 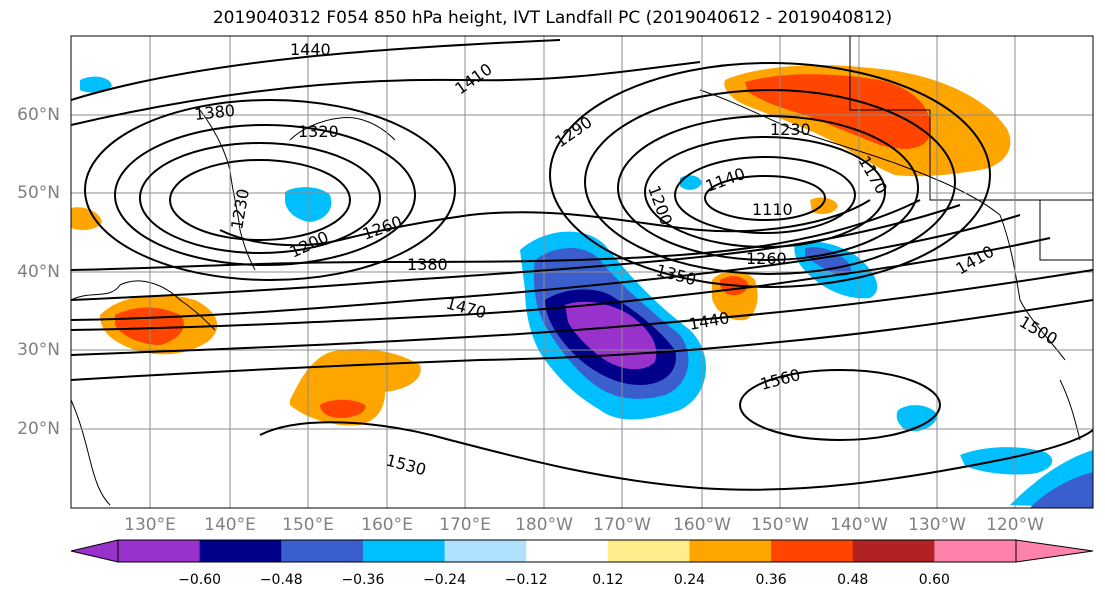 What do you see at coordinates (790, 129) in the screenshot?
I see `contour-label: 1230` at bounding box center [790, 129].